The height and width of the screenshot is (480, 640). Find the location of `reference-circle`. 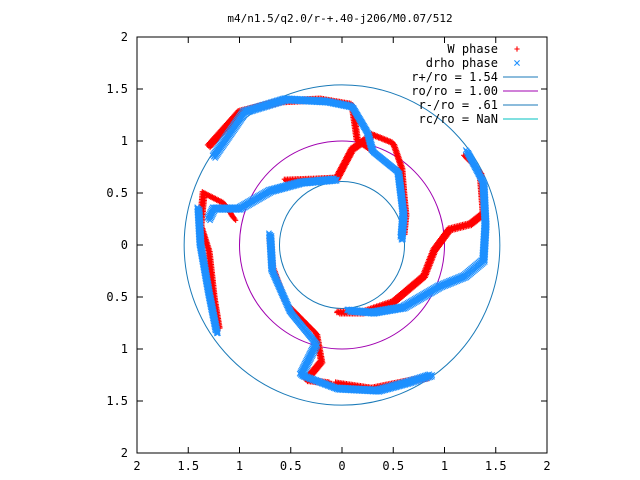

reference-circle is located at coordinates (342, 245).